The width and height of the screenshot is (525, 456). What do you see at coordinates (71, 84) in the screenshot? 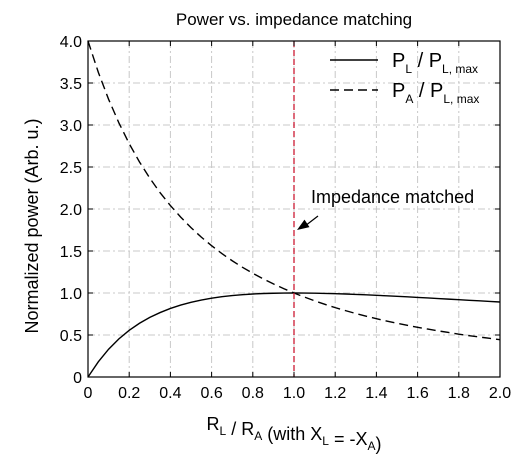
I see `y-tick-label: 3.5` at bounding box center [71, 84].